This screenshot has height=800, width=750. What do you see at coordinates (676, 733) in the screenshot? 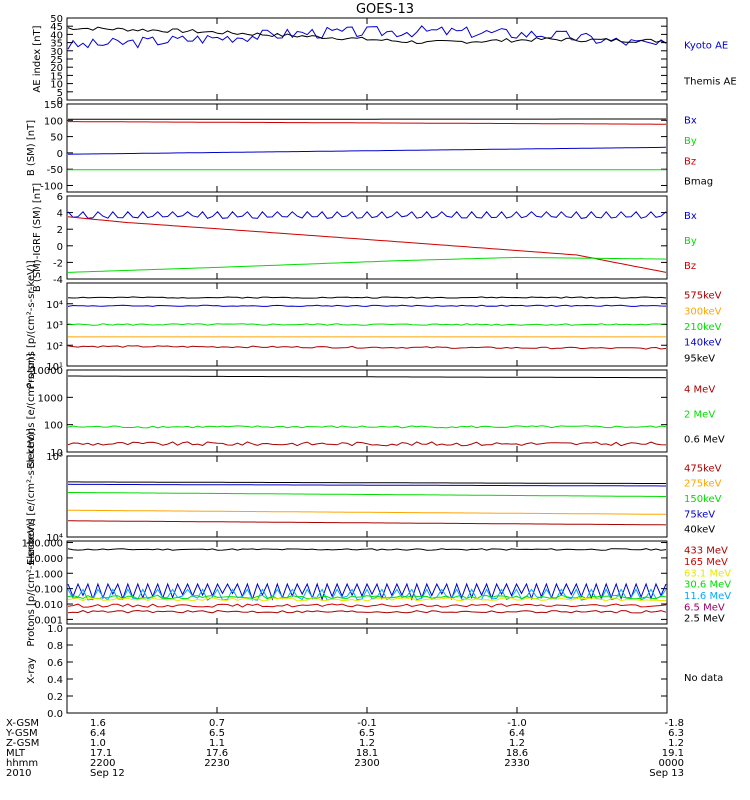
I see `x-row-value: 6.3` at bounding box center [676, 733].